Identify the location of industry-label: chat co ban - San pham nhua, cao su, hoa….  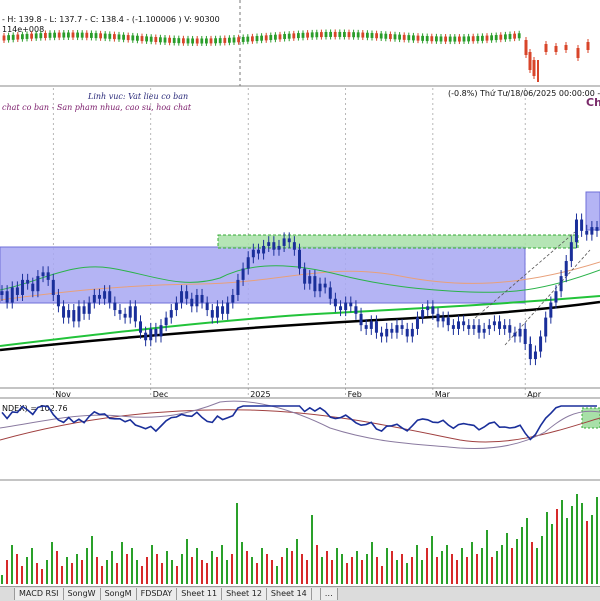
(97, 107).